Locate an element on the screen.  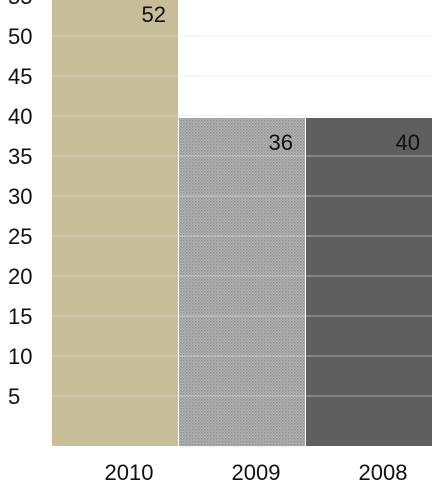
y-tick-label-55: 55 is located at coordinates (20, 4).